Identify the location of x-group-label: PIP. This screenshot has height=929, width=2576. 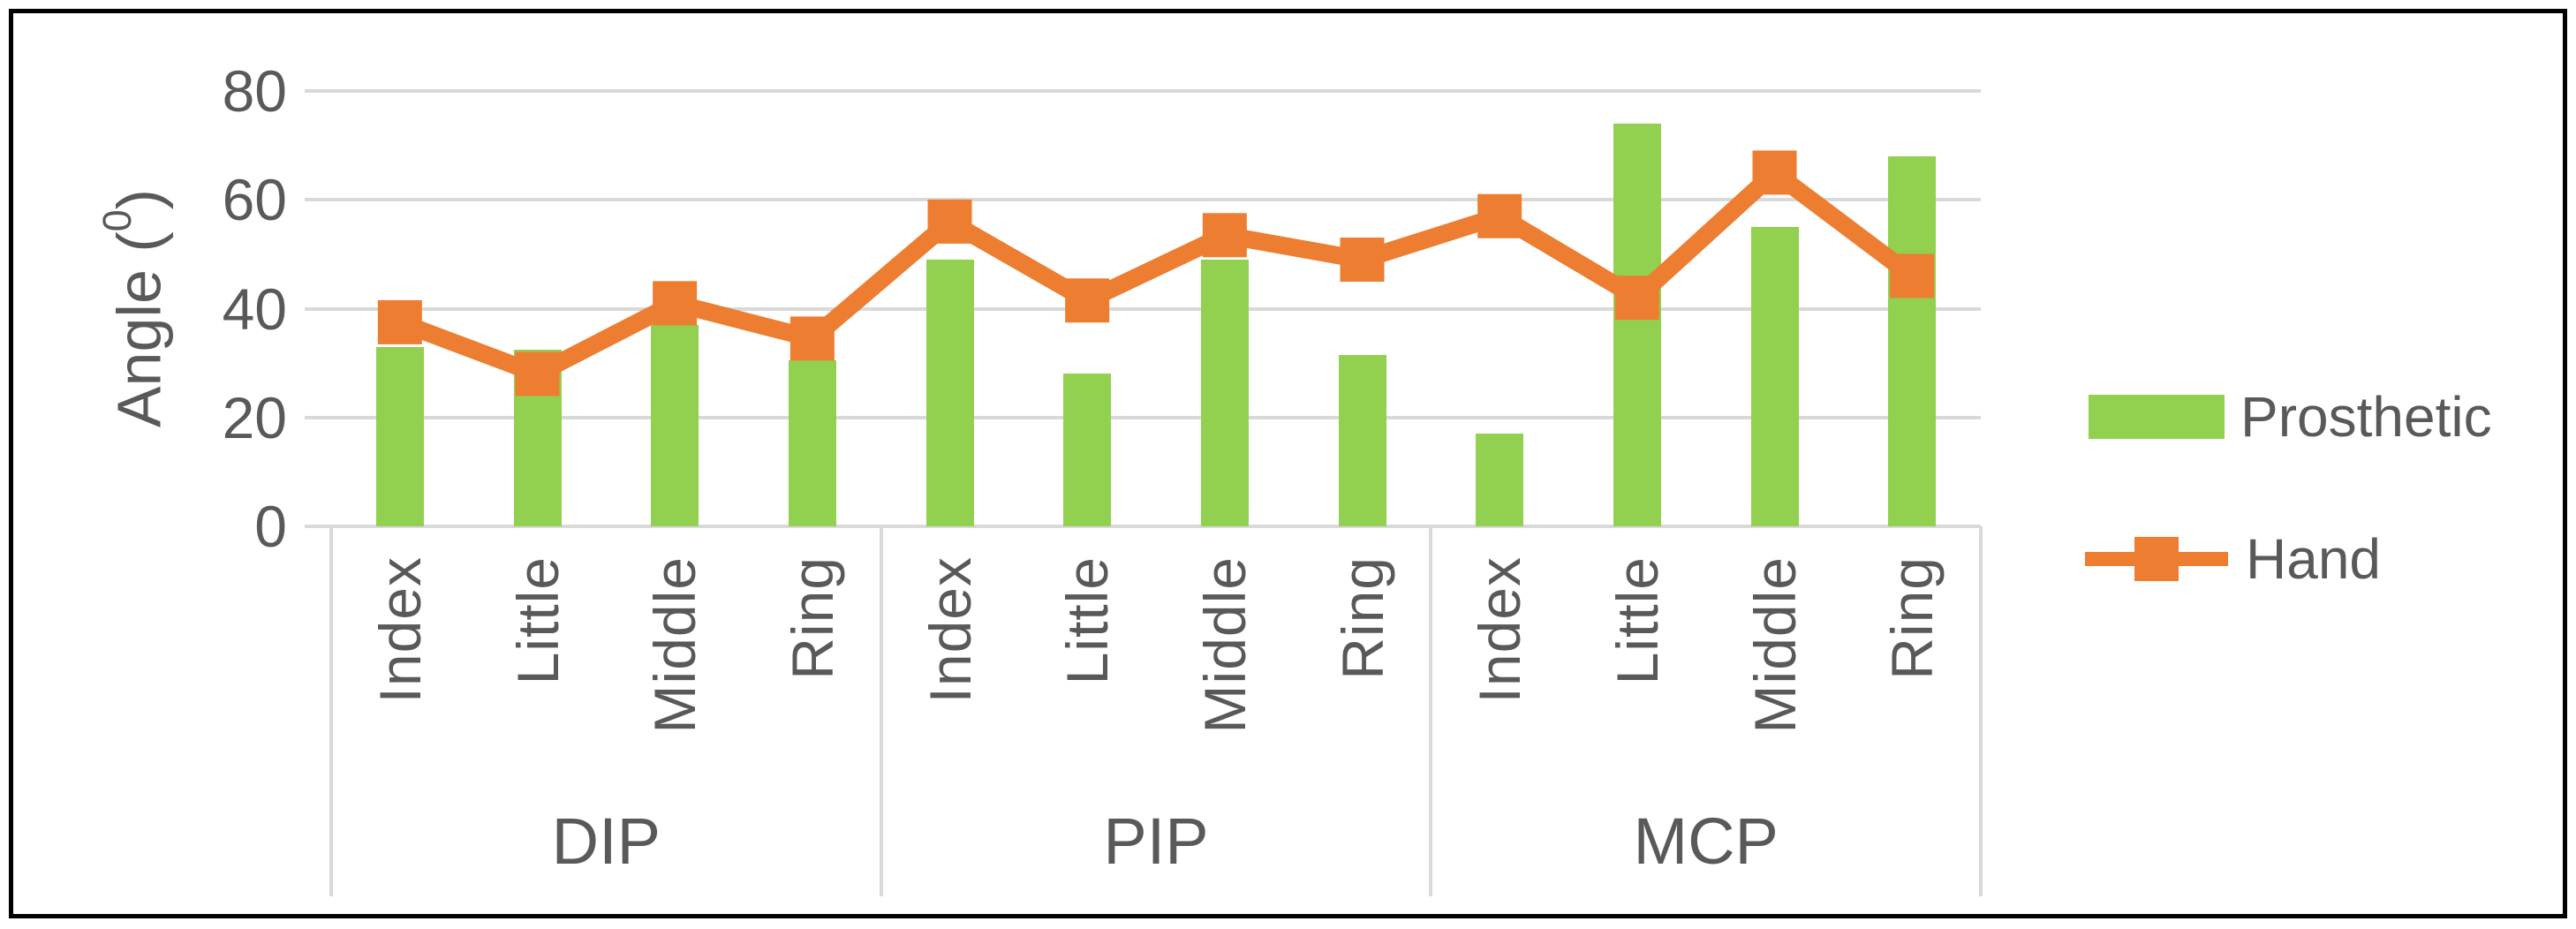
(1156, 841).